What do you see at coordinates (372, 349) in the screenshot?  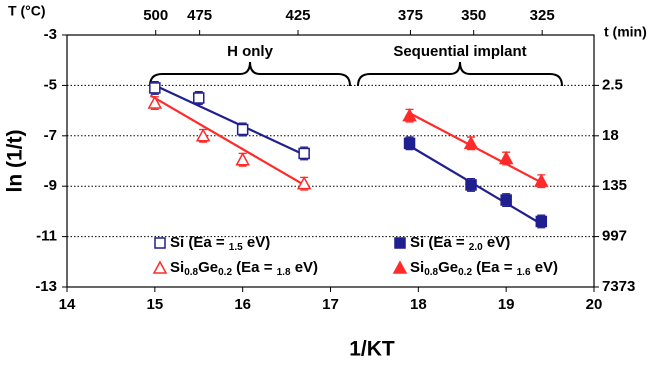 I see `x-axis-label: 1/KT` at bounding box center [372, 349].